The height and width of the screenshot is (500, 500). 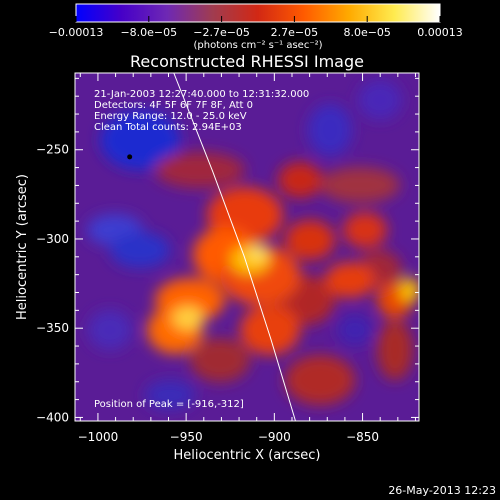 I want to click on y-tick-label: −250, so click(x=52, y=150).